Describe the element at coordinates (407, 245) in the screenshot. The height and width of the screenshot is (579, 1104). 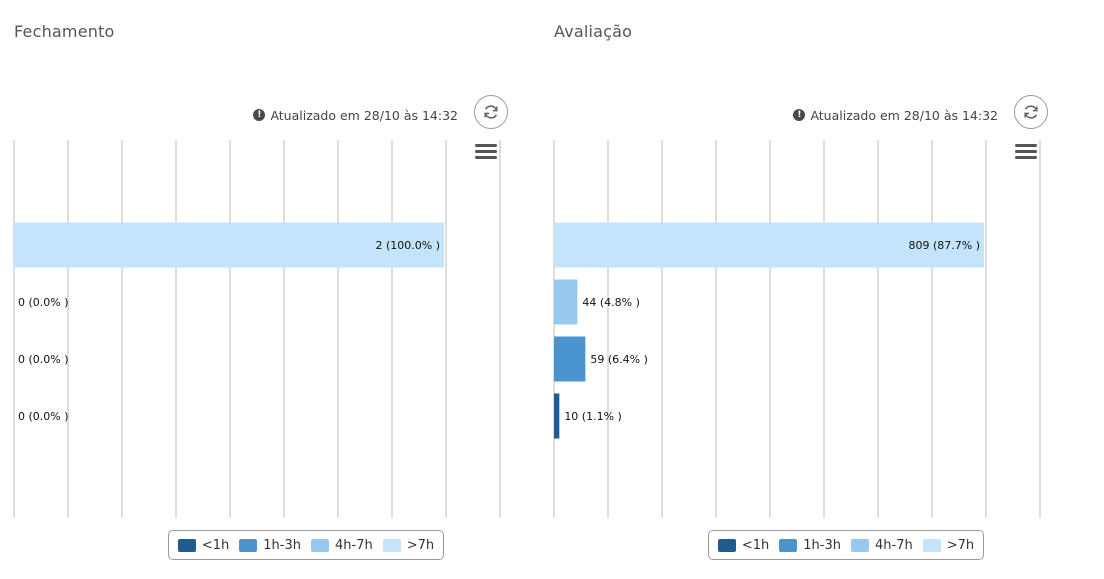
I see `data-label: 2 (100.0% )` at that location.